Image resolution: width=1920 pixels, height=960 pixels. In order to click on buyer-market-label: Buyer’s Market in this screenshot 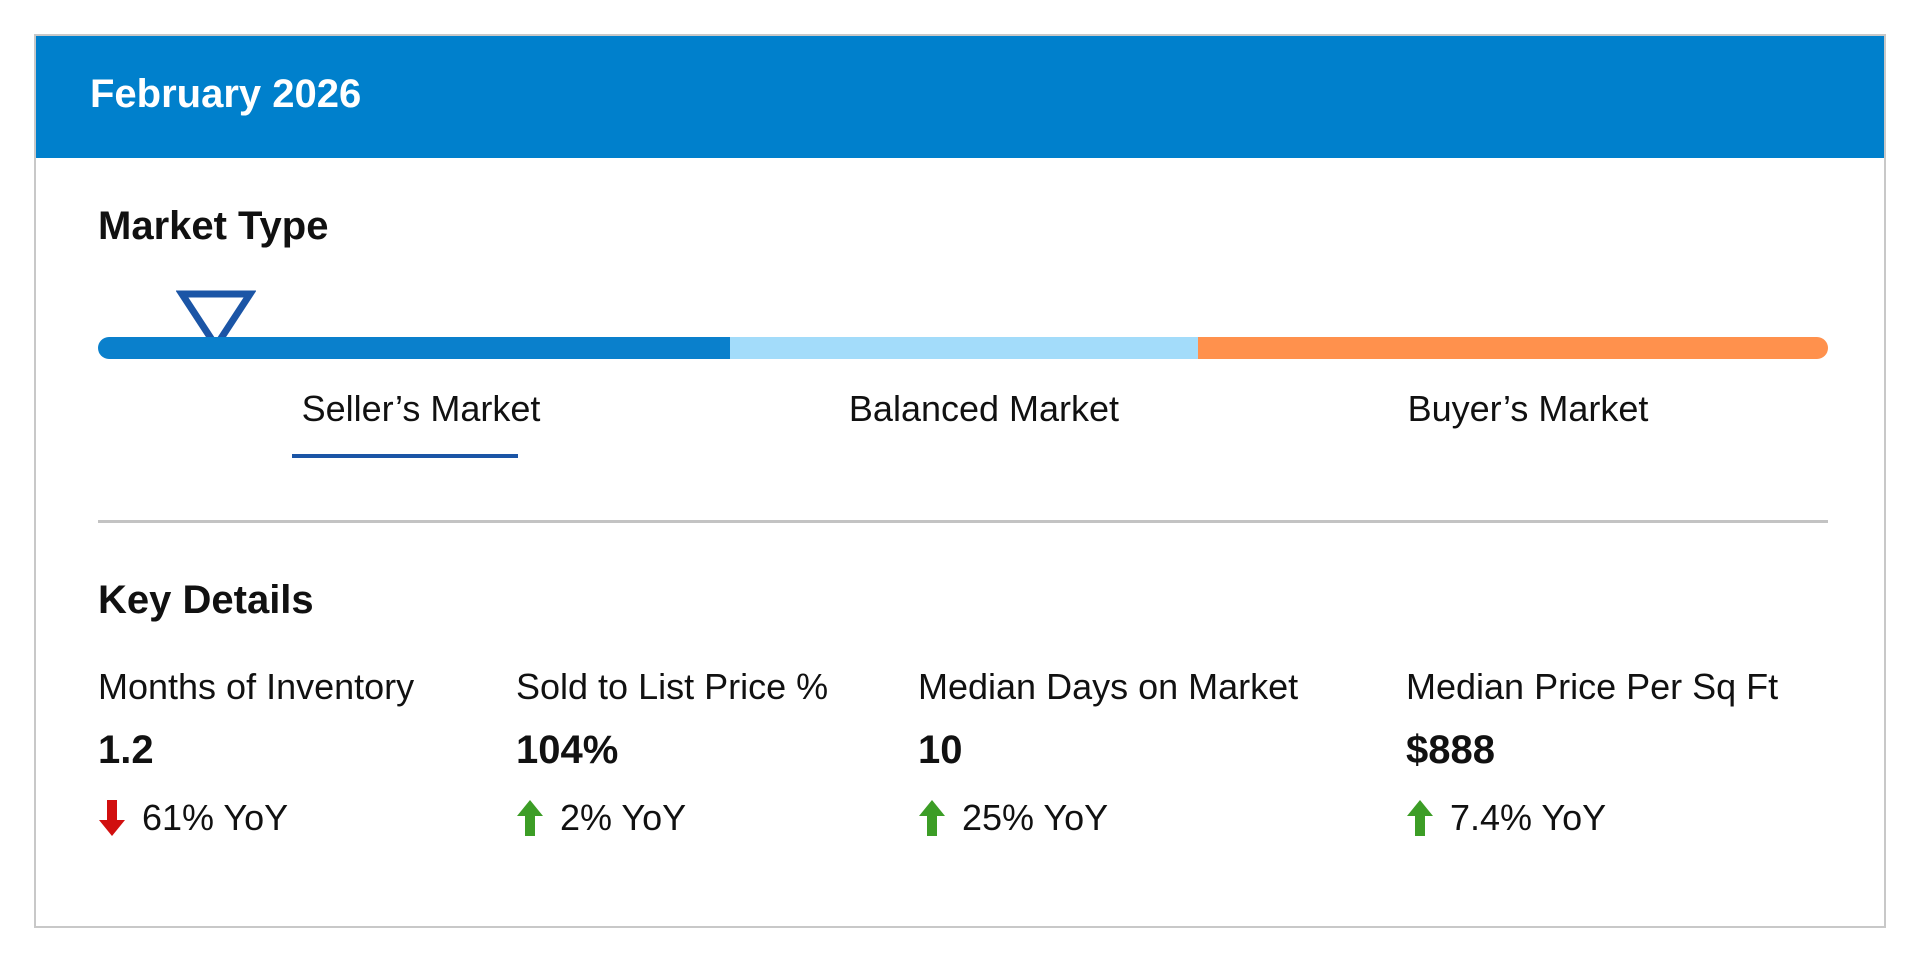, I will do `click(1528, 408)`.